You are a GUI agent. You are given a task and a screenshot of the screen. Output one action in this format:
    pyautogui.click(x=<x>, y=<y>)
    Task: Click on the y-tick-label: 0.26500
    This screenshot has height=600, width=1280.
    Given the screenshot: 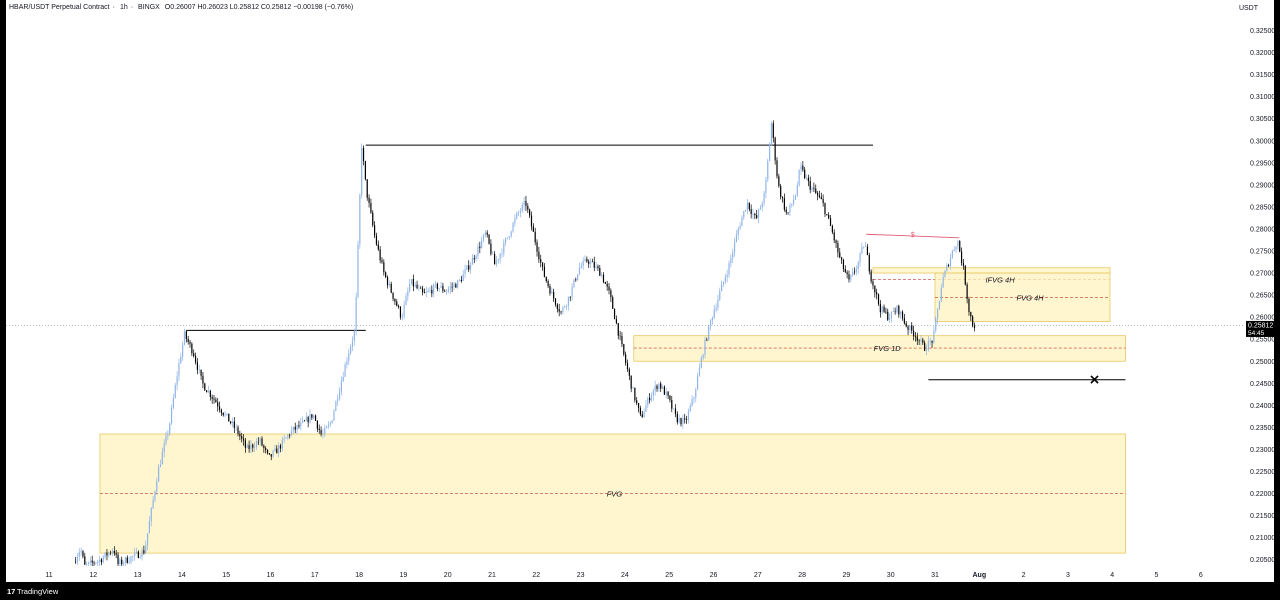 What is the action you would take?
    pyautogui.click(x=1262, y=296)
    